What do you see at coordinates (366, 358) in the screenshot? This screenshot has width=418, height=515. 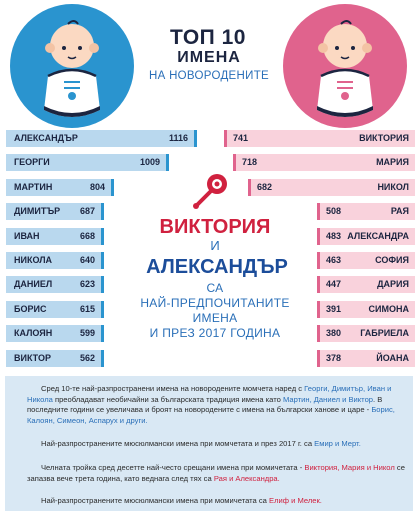 I see `girls-bar: 378 ЙОАНА` at bounding box center [366, 358].